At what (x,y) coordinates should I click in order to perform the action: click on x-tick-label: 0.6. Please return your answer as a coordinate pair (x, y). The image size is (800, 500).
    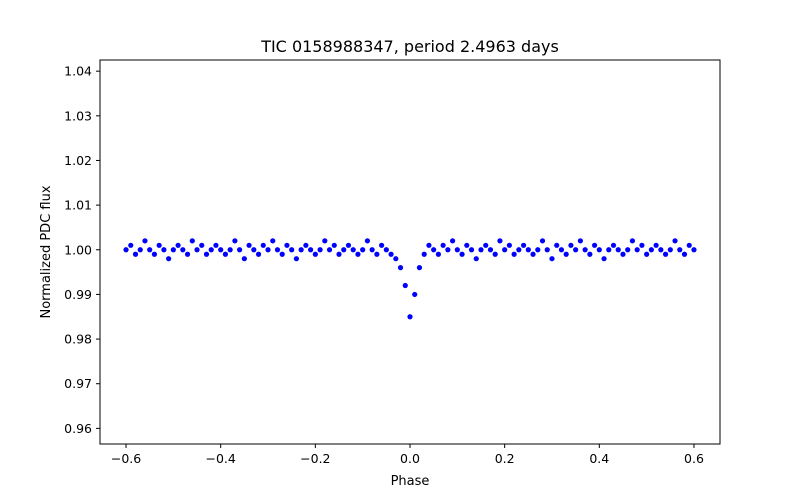
    Looking at the image, I should click on (694, 458).